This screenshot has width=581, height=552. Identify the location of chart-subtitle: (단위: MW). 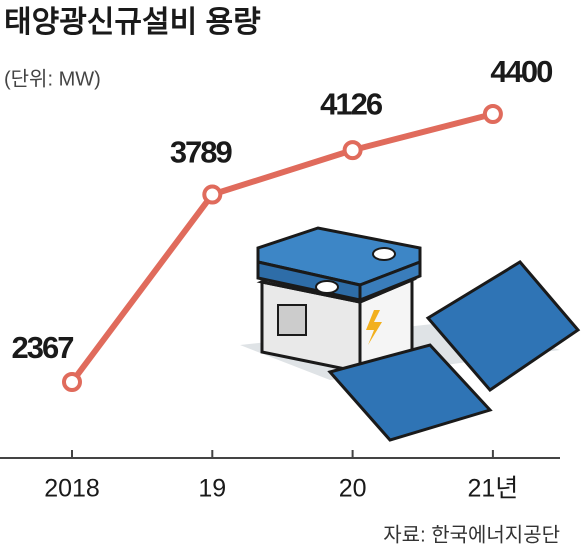
(52, 78).